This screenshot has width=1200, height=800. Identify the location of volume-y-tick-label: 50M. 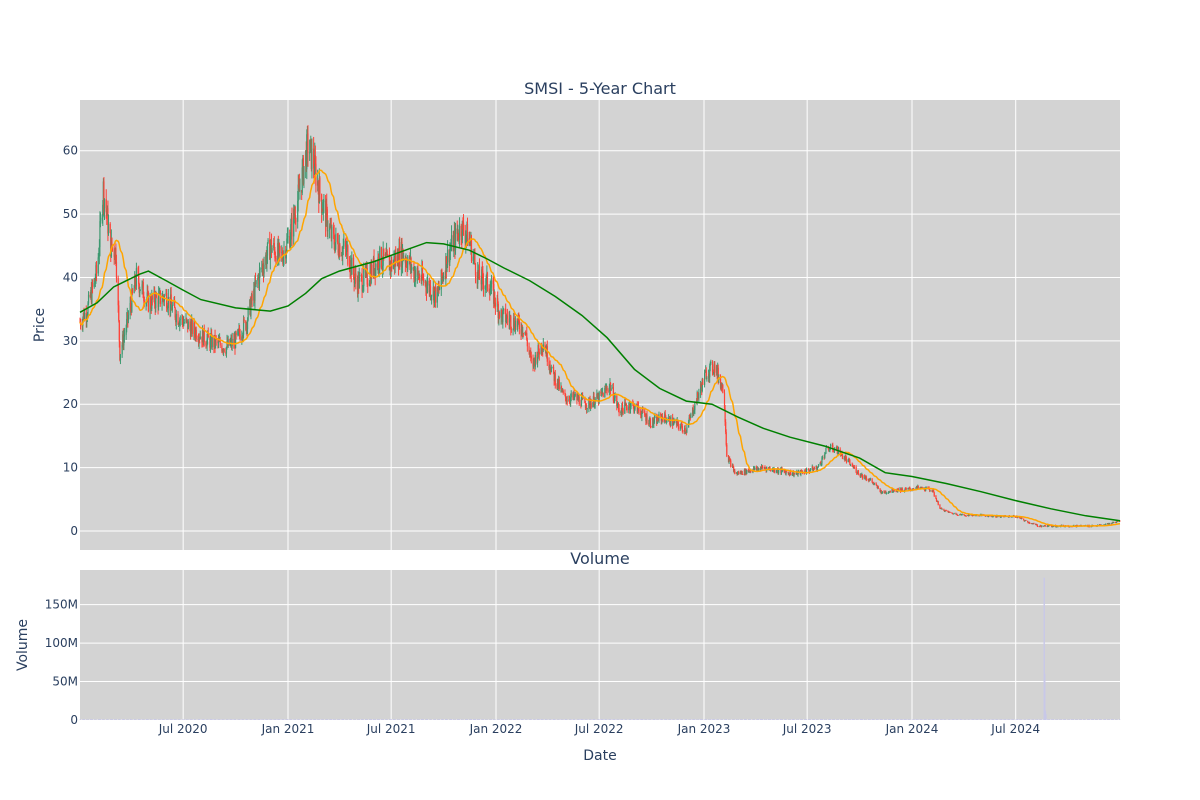
(65, 682).